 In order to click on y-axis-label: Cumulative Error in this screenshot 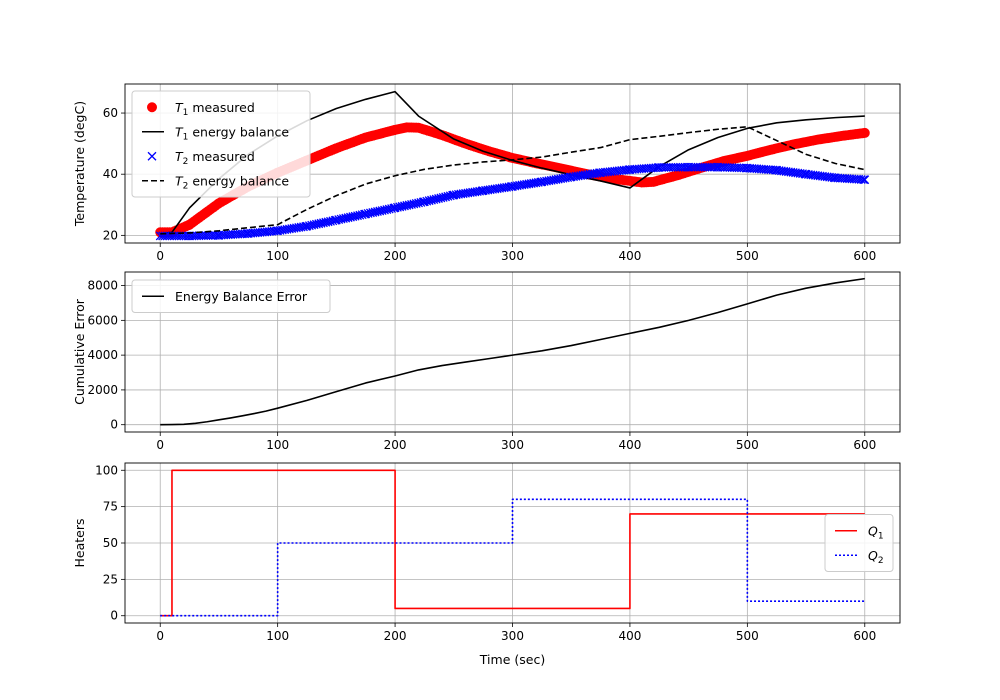, I will do `click(79, 351)`.